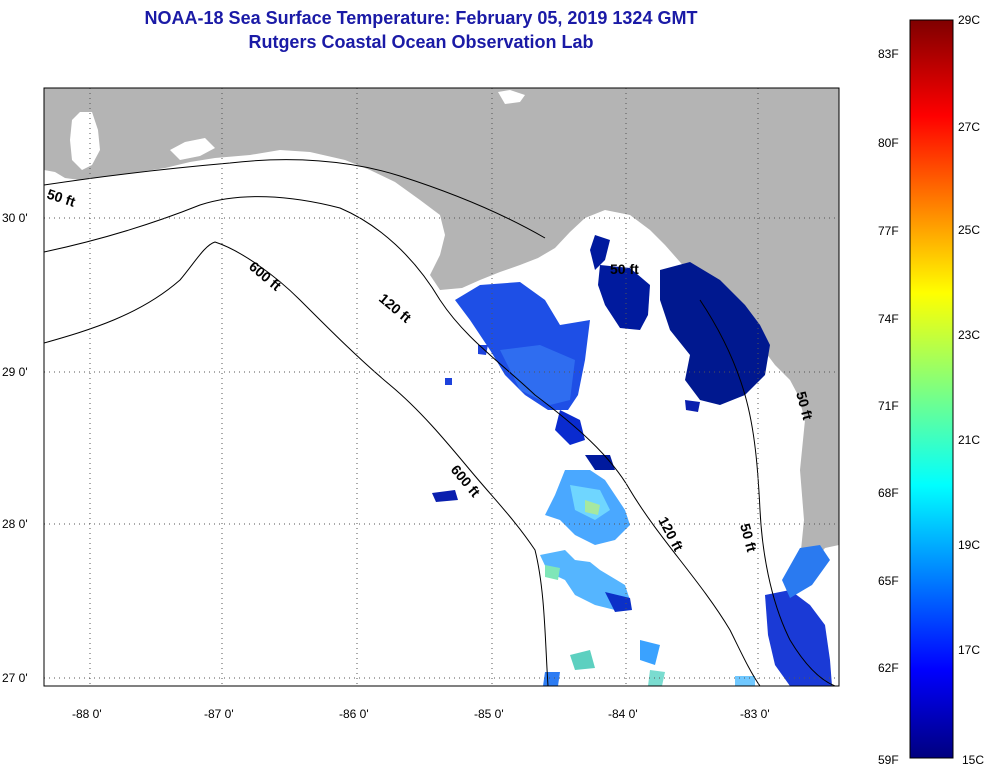  I want to click on colorbar-label-c: 19C, so click(969, 545).